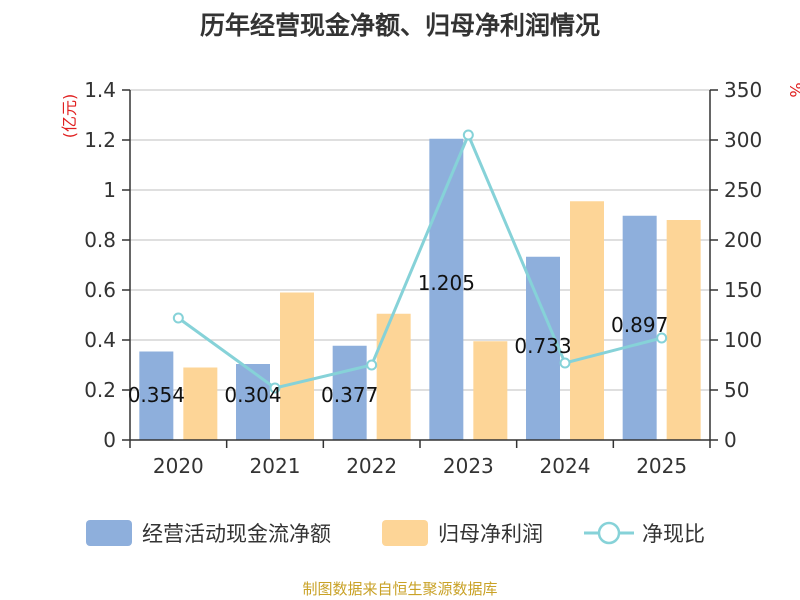 This screenshot has height=600, width=800. I want to click on x-tick-label: 2020, so click(178, 466).